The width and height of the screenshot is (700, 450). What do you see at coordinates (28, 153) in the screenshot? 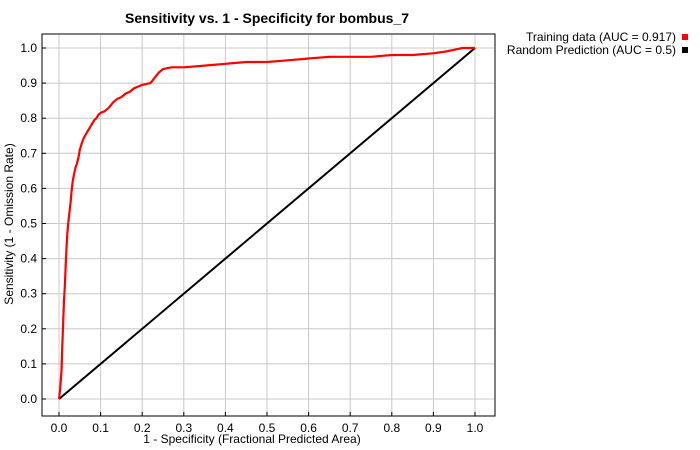
I see `y-tick-label: 0.7` at bounding box center [28, 153].